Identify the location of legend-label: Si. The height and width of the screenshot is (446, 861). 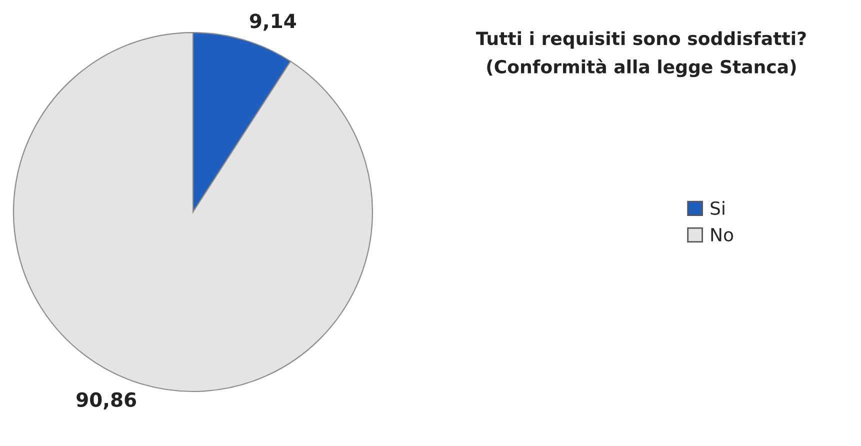
(717, 208).